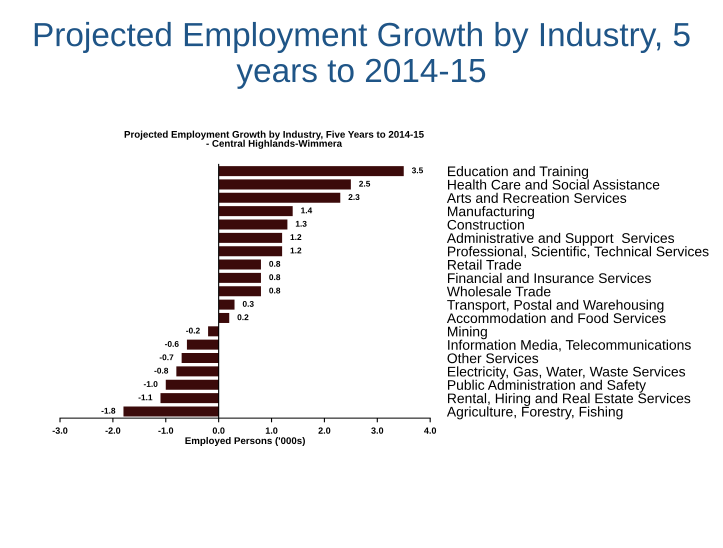 The width and height of the screenshot is (723, 548). Describe the element at coordinates (578, 252) in the screenshot. I see `y-tick-label: Professional, Scientific, Technical Services` at that location.